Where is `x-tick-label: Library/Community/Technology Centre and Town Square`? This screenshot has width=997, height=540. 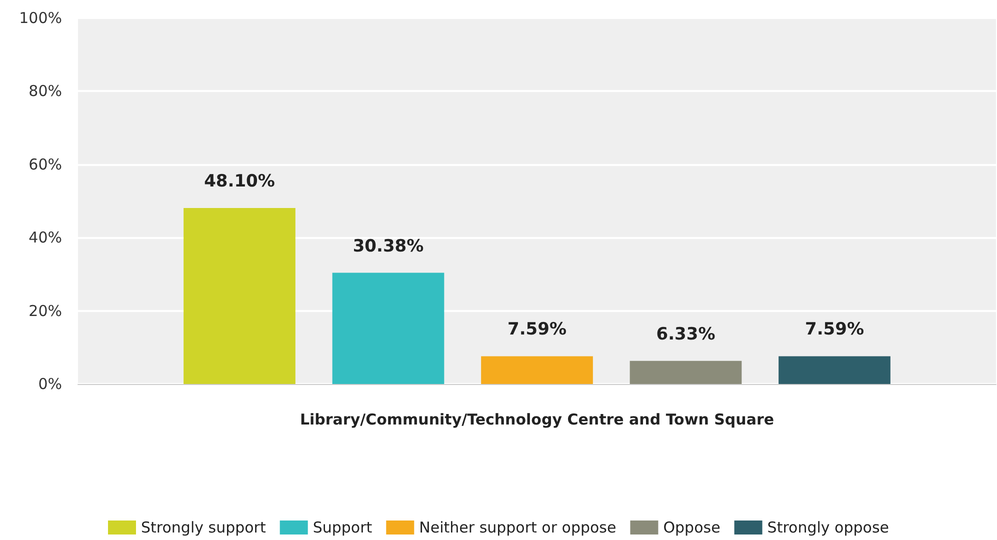
x-tick-label: Library/Community/Technology Centre and Town Square is located at coordinates (537, 419).